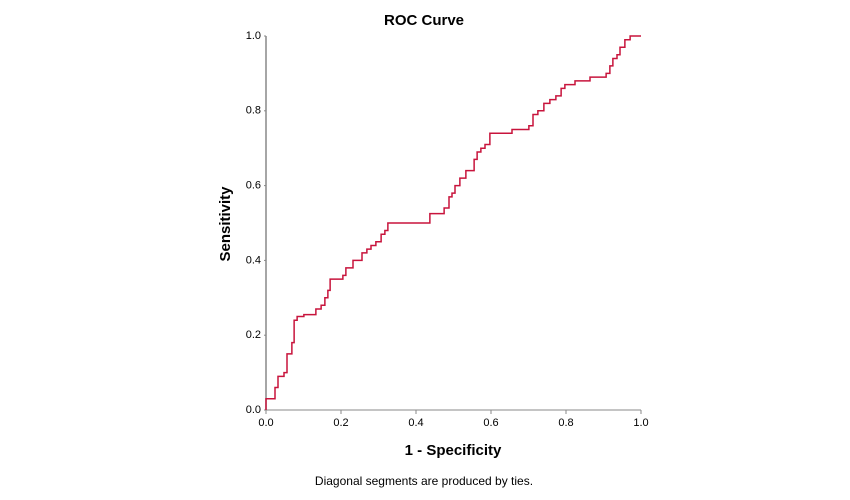 The image size is (850, 500). I want to click on x-tick-label: 0.4, so click(415, 423).